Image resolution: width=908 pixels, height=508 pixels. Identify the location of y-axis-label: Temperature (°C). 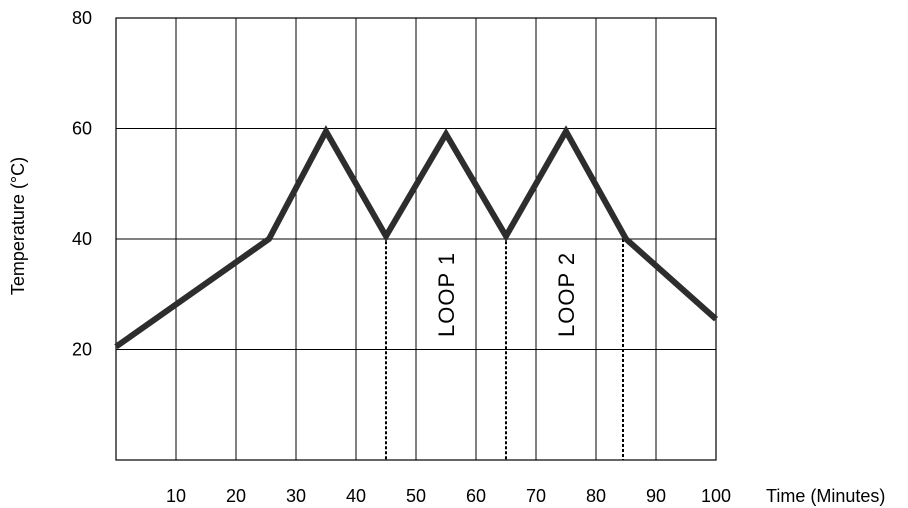
(18, 226).